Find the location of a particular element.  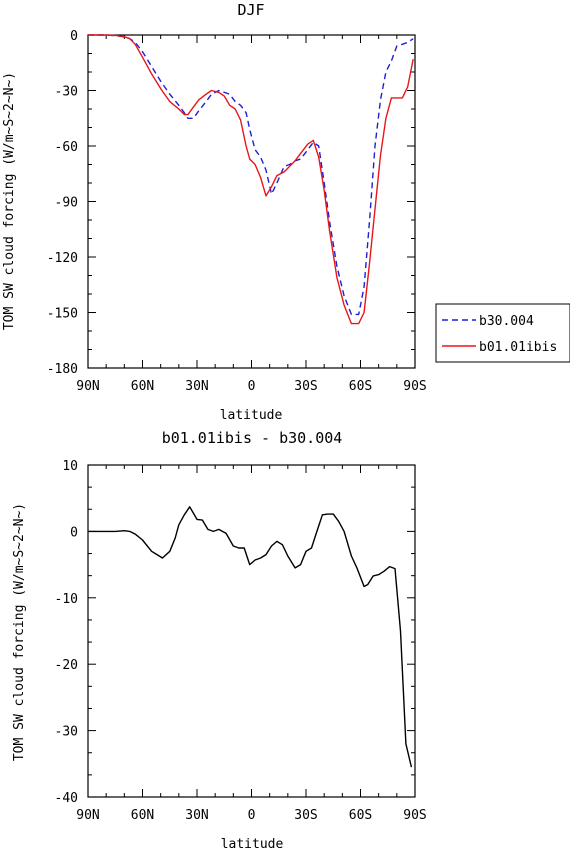

bottom-x-tick-label: 90S is located at coordinates (414, 815).